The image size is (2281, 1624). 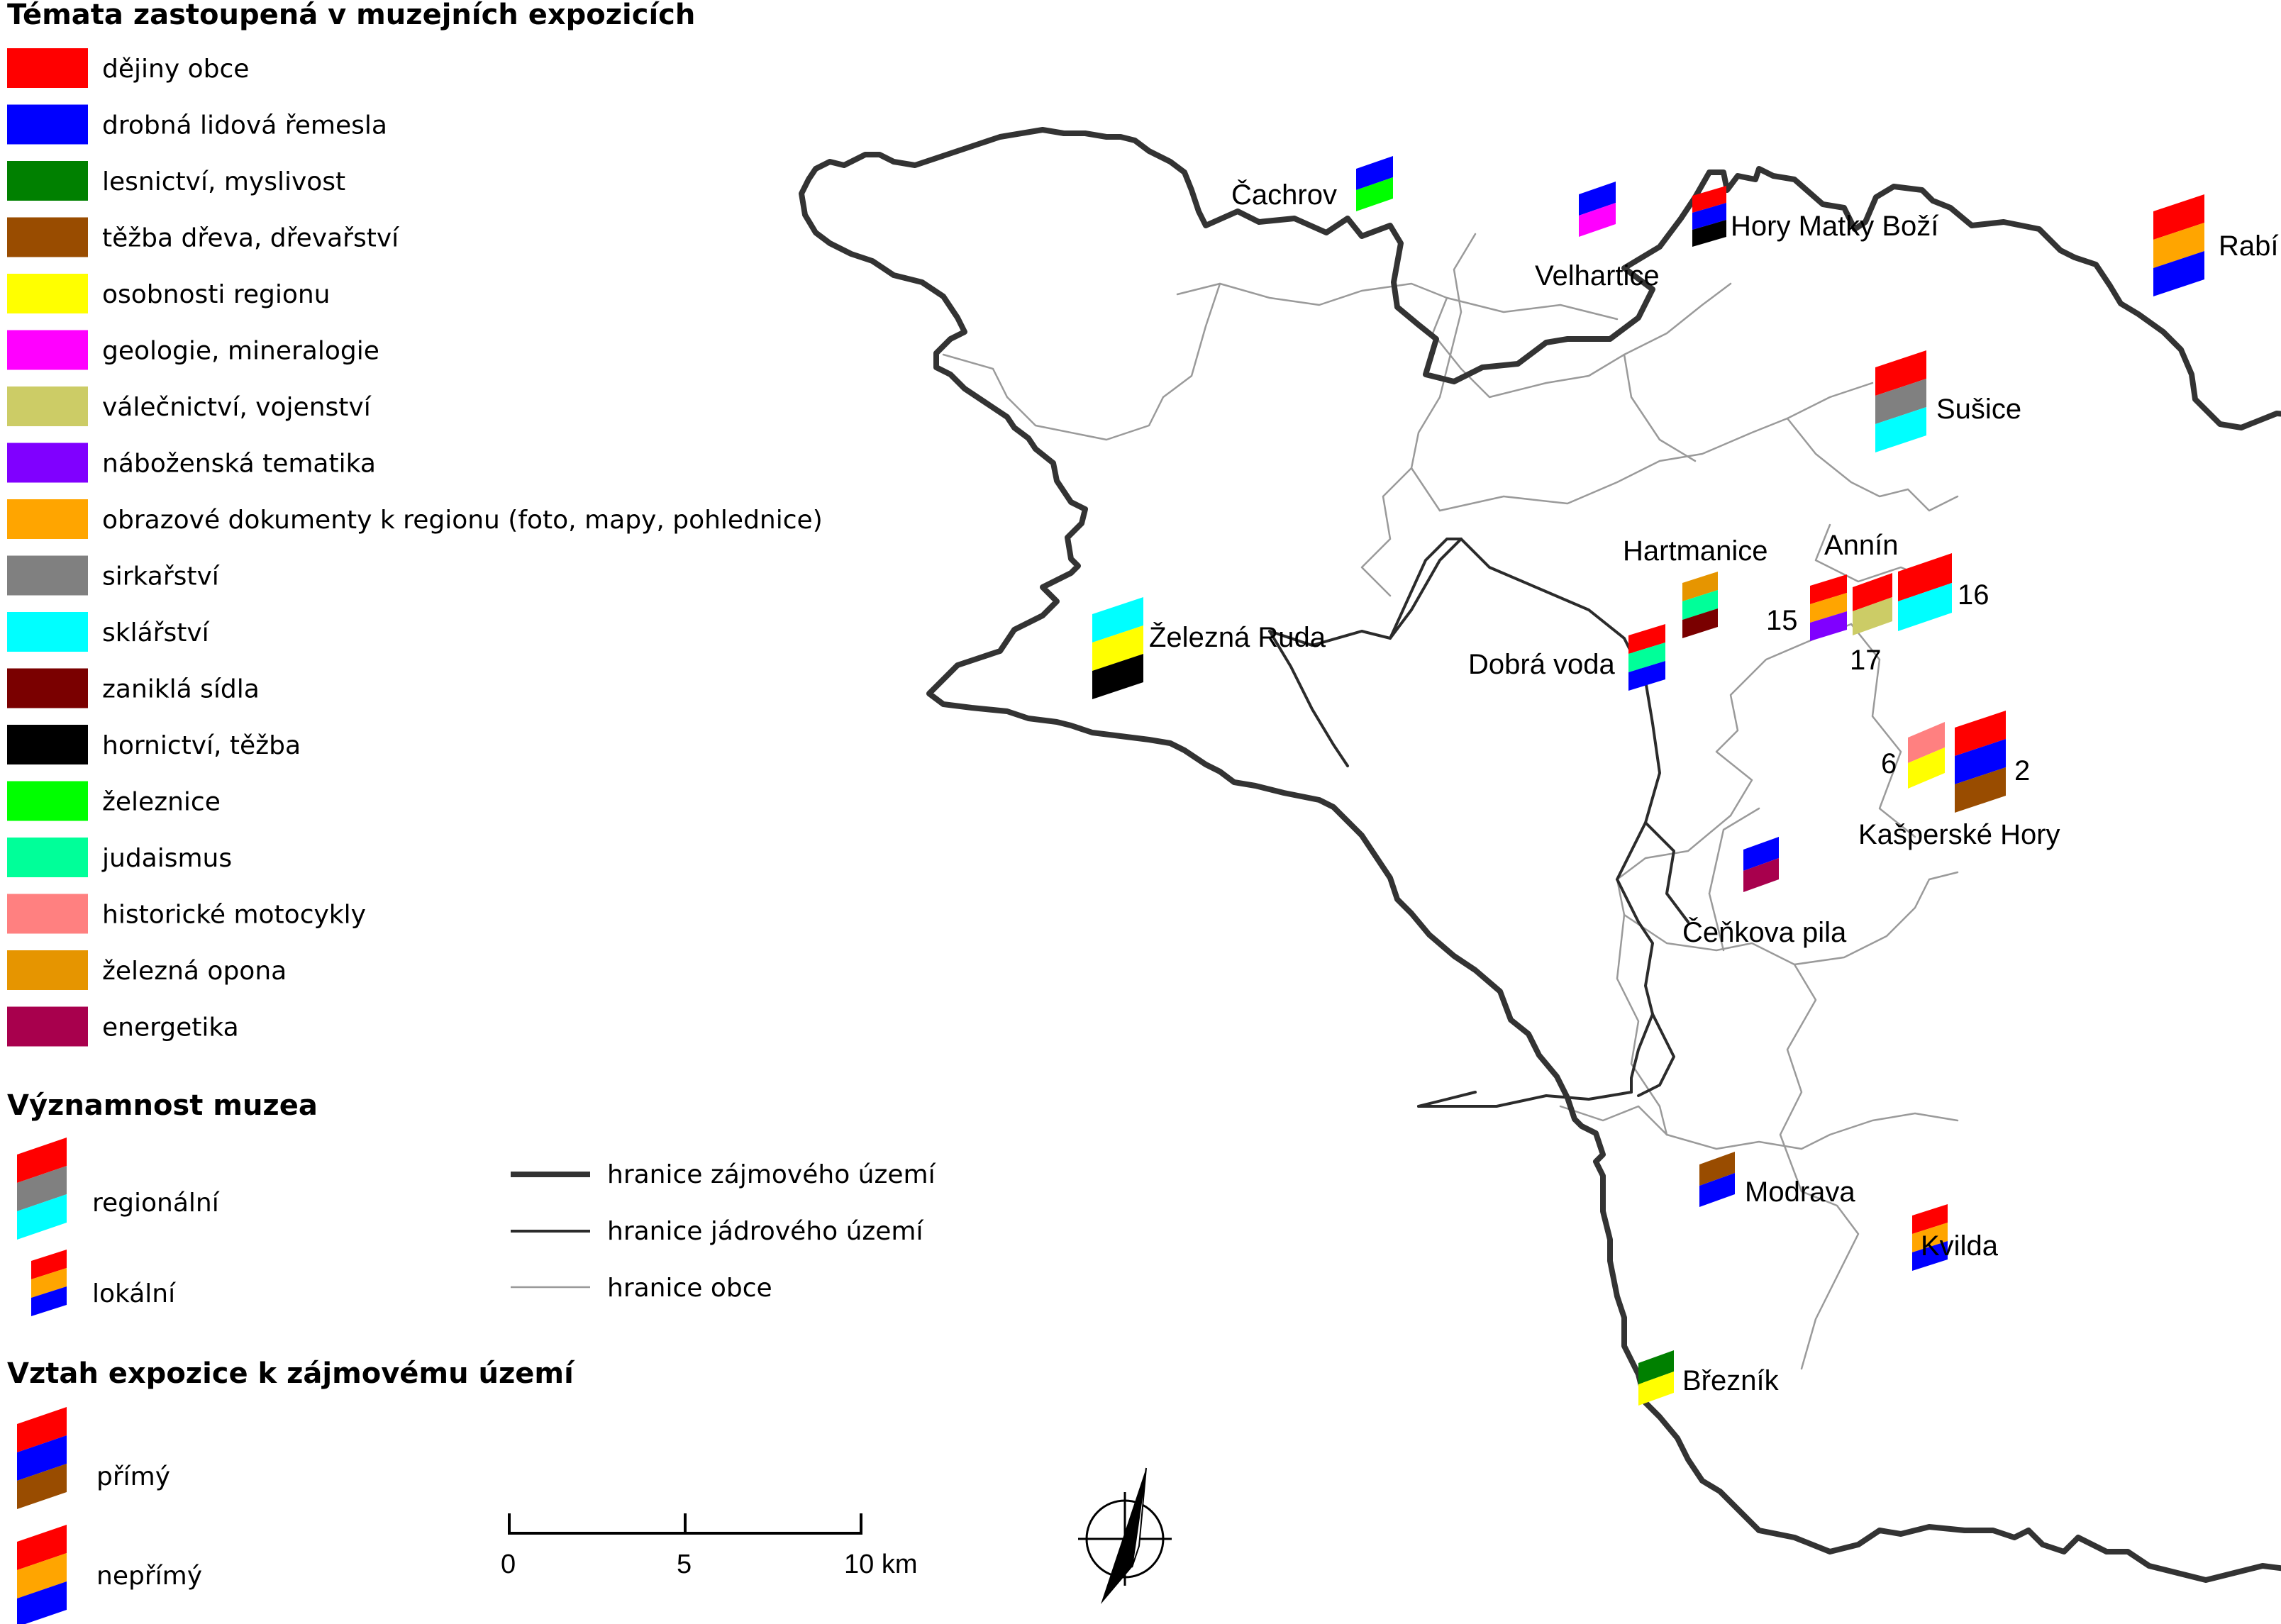 What do you see at coordinates (1765, 932) in the screenshot?
I see `place-label-cenkova-pila: Čeňkova pila` at bounding box center [1765, 932].